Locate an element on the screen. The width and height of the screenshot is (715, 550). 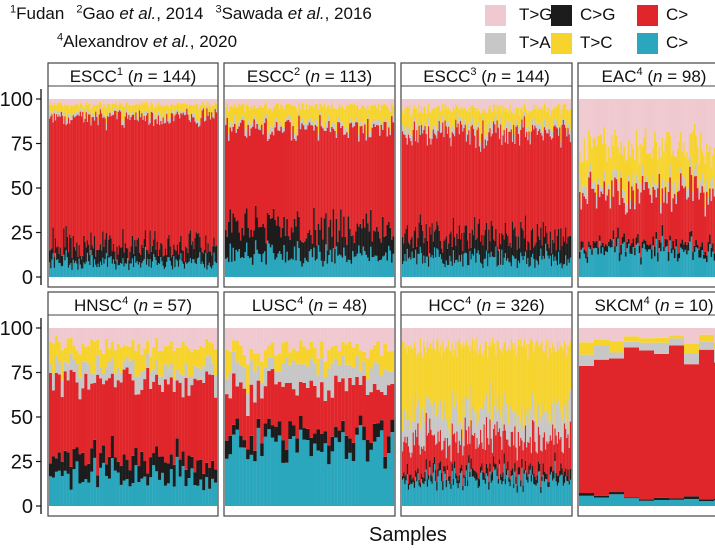
source-2: 2Gao et al., 2014 is located at coordinates (140, 13).